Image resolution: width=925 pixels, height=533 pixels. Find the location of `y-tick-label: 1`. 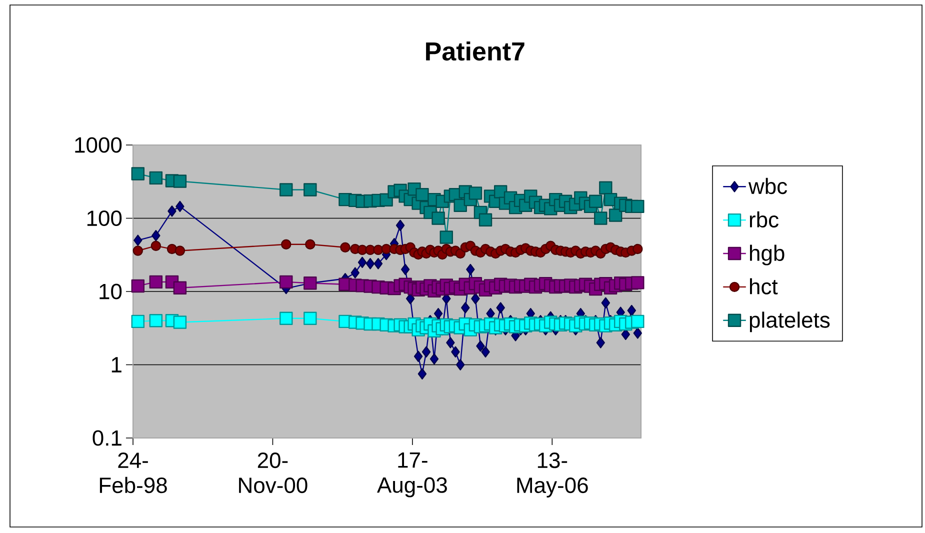

y-tick-label: 1 is located at coordinates (117, 364).